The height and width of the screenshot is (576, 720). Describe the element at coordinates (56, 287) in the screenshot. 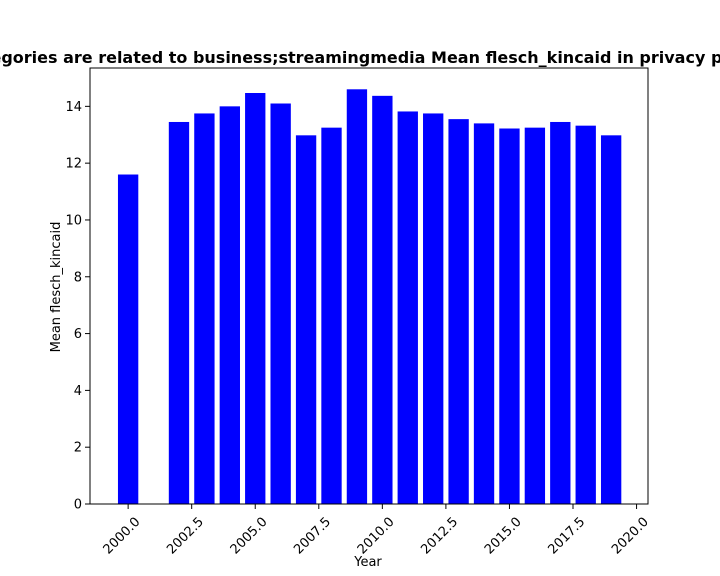

I see `y-axis-label: Mean flesch_kincaid` at that location.